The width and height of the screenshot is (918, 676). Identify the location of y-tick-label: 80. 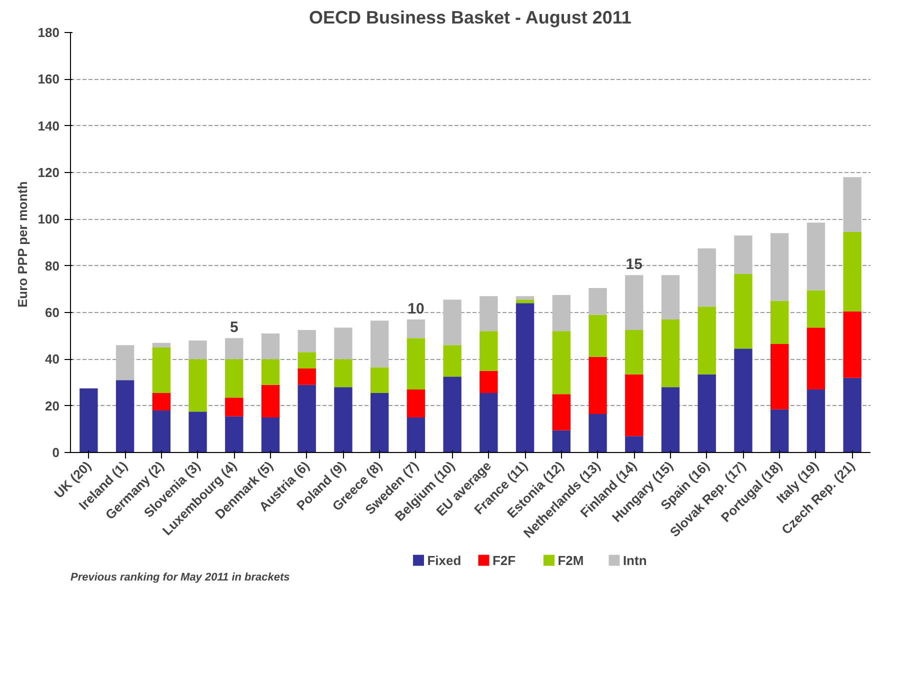
(52, 266).